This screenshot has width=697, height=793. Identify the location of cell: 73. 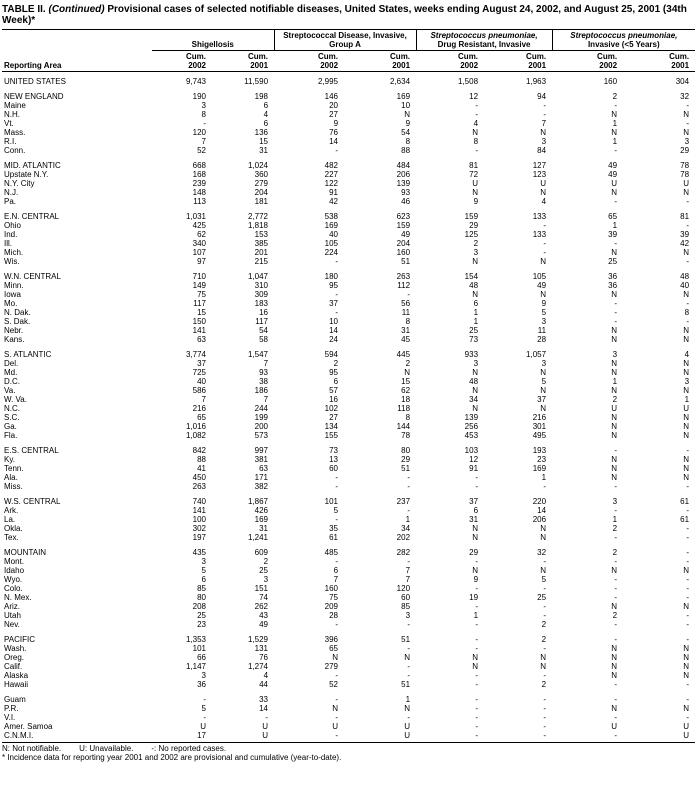
(474, 339).